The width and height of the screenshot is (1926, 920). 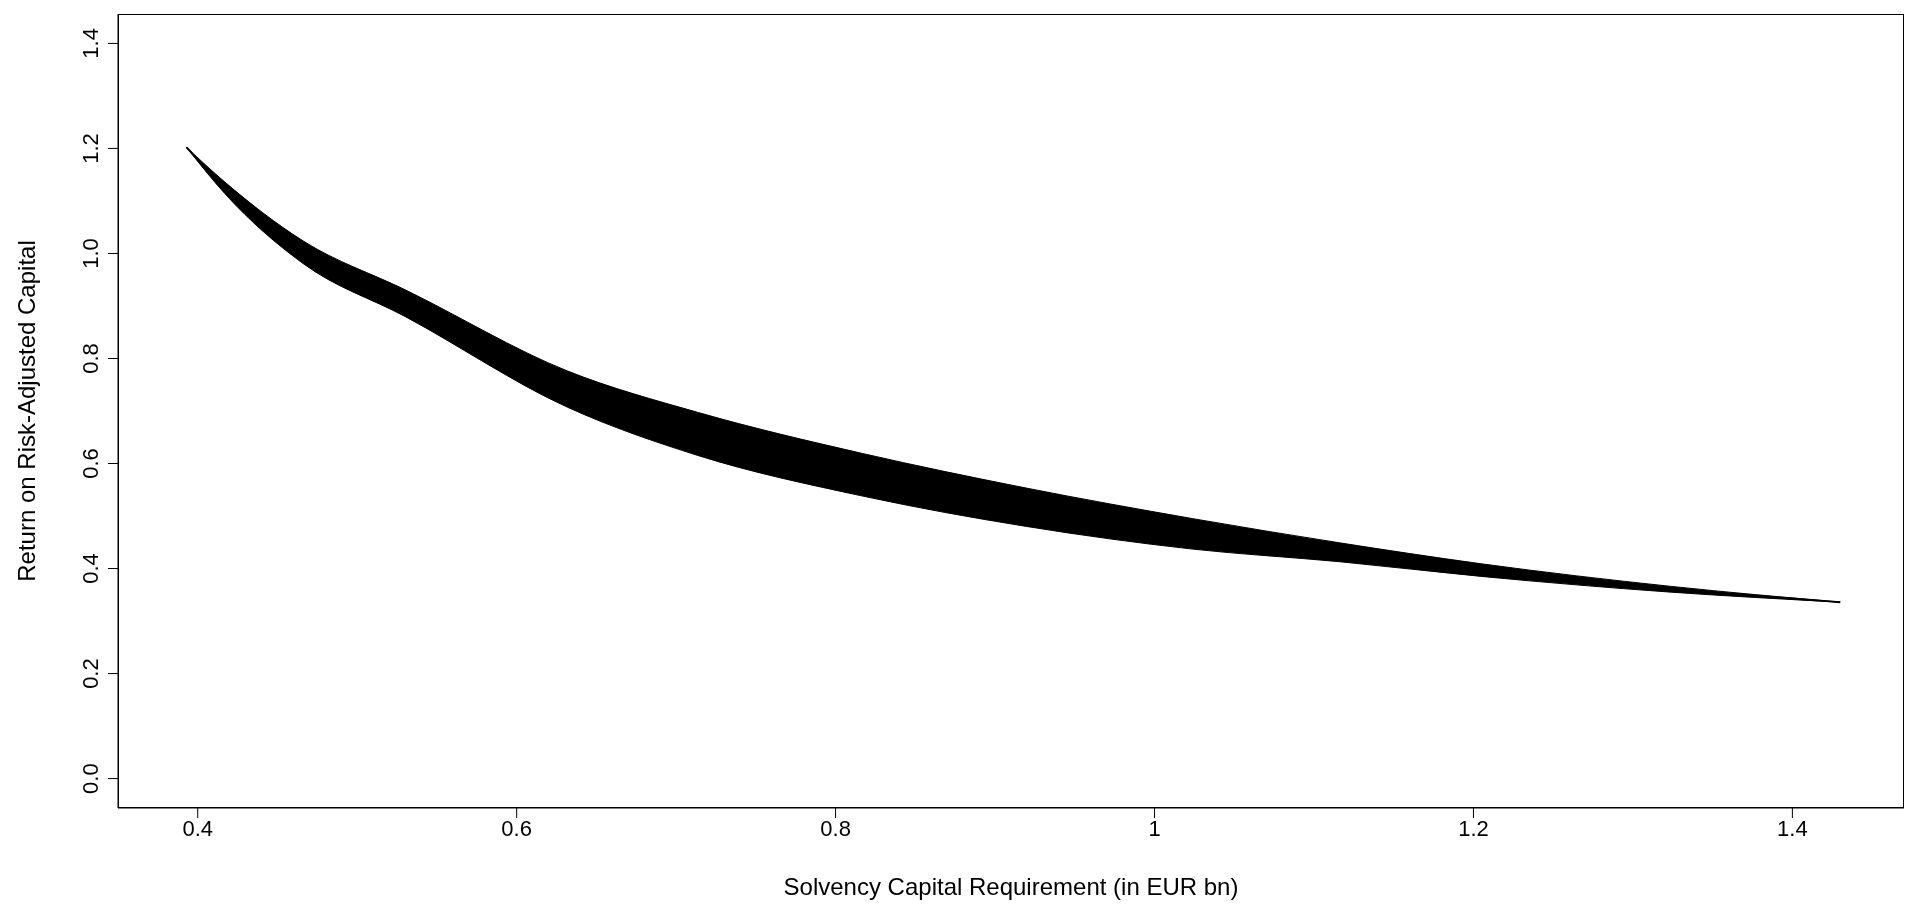 What do you see at coordinates (90, 568) in the screenshot?
I see `y-tick-label: 0.4` at bounding box center [90, 568].